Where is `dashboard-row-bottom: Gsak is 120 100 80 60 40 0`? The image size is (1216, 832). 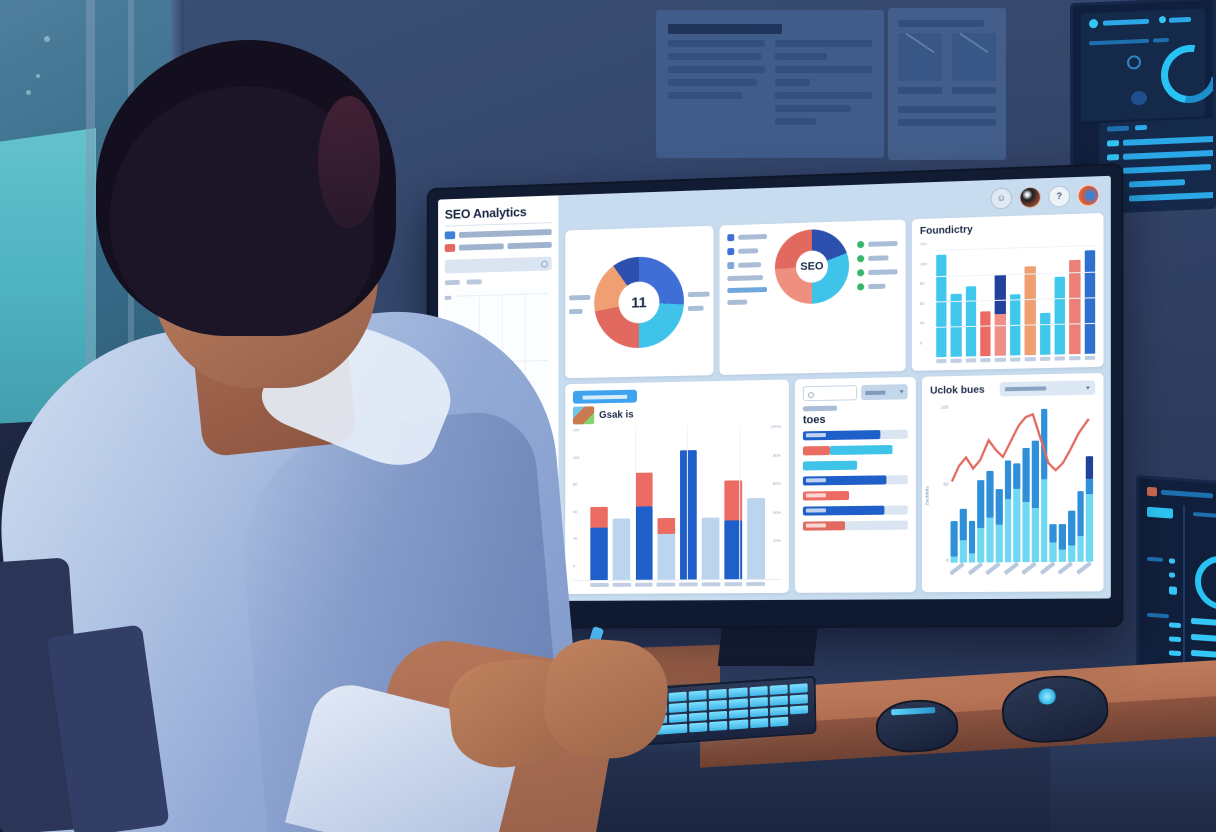
dashboard-row-bottom: Gsak is 120 100 80 60 40 0 is located at coordinates (834, 483).